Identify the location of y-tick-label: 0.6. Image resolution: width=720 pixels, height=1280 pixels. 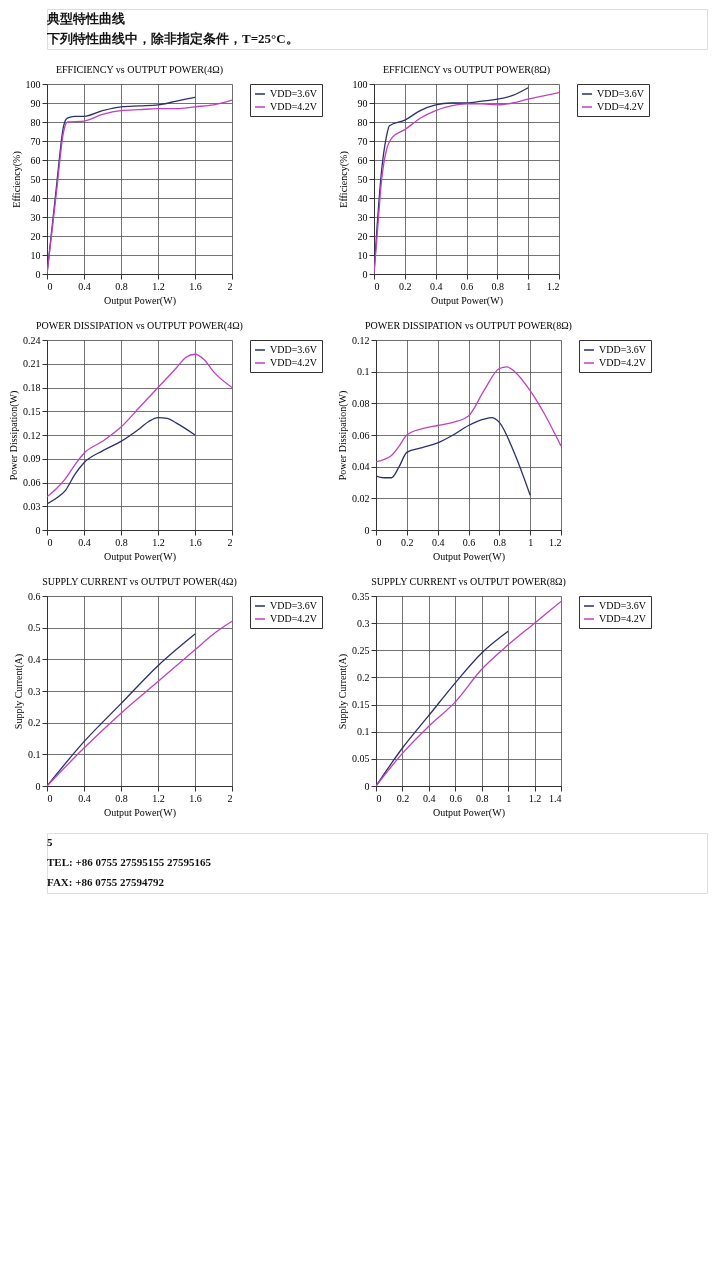
(34, 596).